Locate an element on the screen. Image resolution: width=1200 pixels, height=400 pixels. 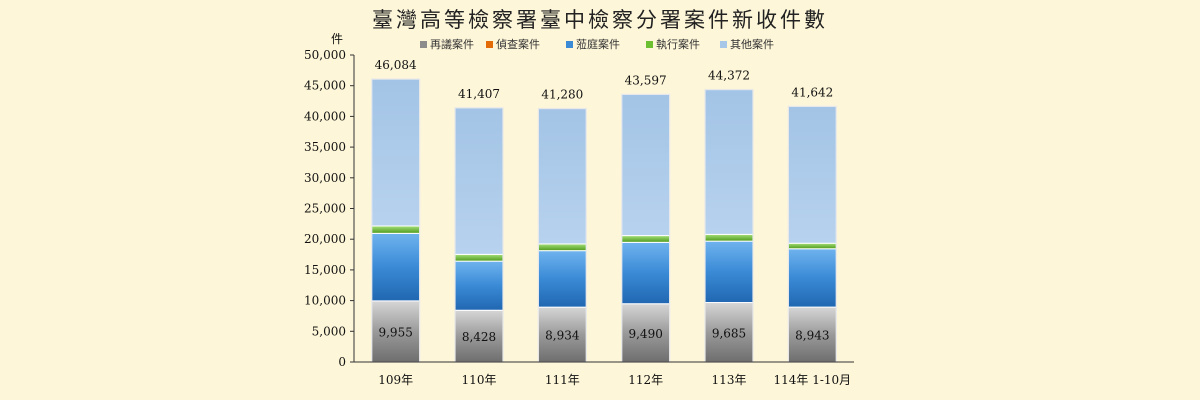
bottom-segment-label: 8,934 is located at coordinates (562, 336).